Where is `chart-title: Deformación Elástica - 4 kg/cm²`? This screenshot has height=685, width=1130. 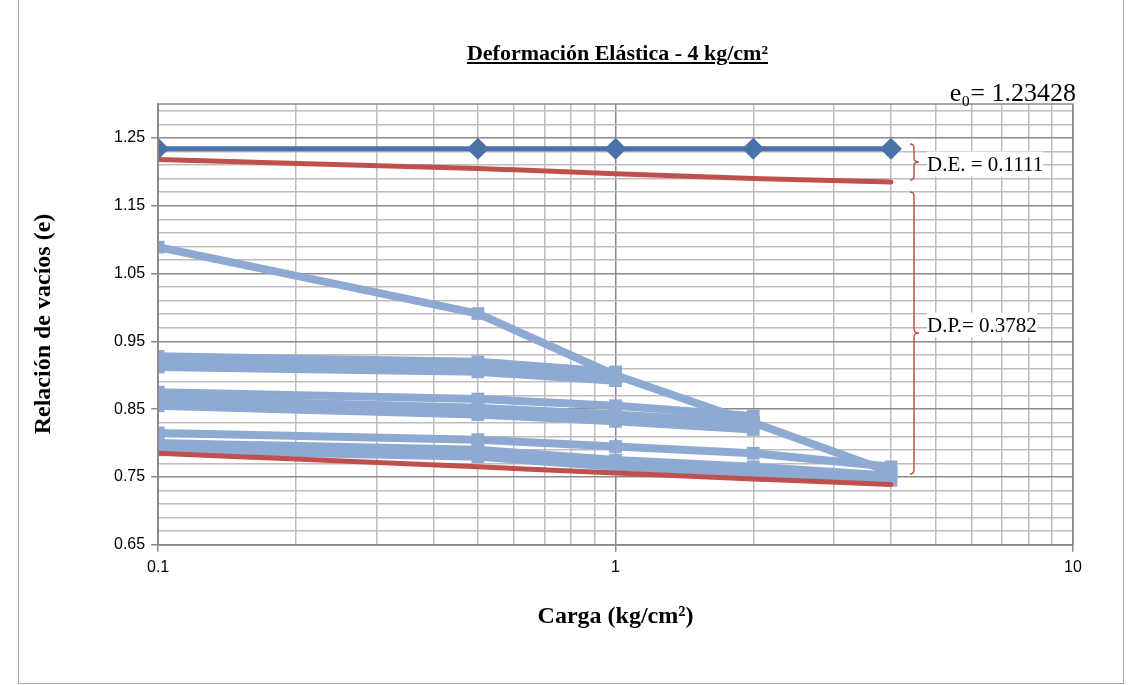 chart-title: Deformación Elástica - 4 kg/cm² is located at coordinates (617, 53).